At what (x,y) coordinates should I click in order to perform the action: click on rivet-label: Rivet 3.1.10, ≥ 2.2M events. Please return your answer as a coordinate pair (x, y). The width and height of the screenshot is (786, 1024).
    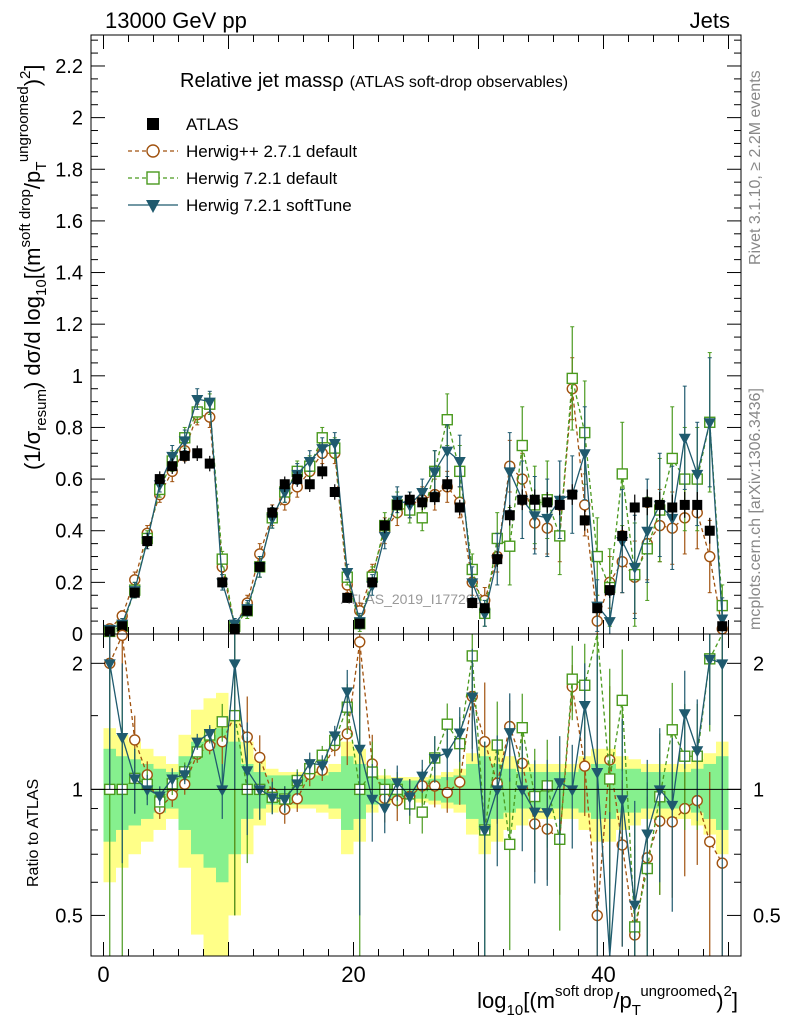
    Looking at the image, I should click on (755, 167).